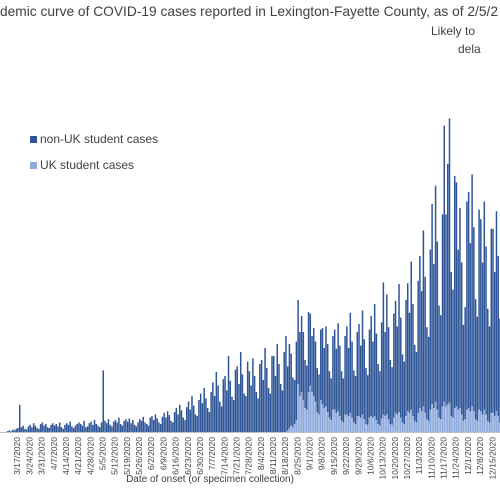  Describe the element at coordinates (453, 31) in the screenshot. I see `annotation: Likely to` at that location.